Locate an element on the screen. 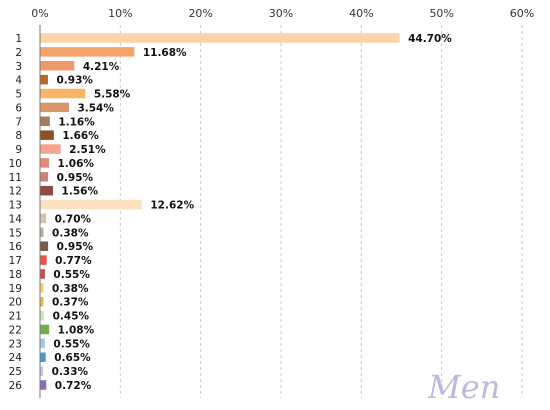 The image size is (550, 410). value-label: 4.21% is located at coordinates (101, 67).